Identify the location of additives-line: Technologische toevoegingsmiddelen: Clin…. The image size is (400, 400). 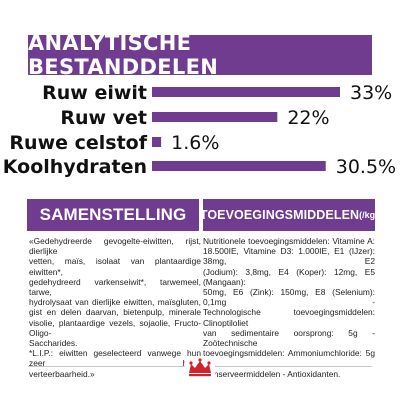
(289, 317).